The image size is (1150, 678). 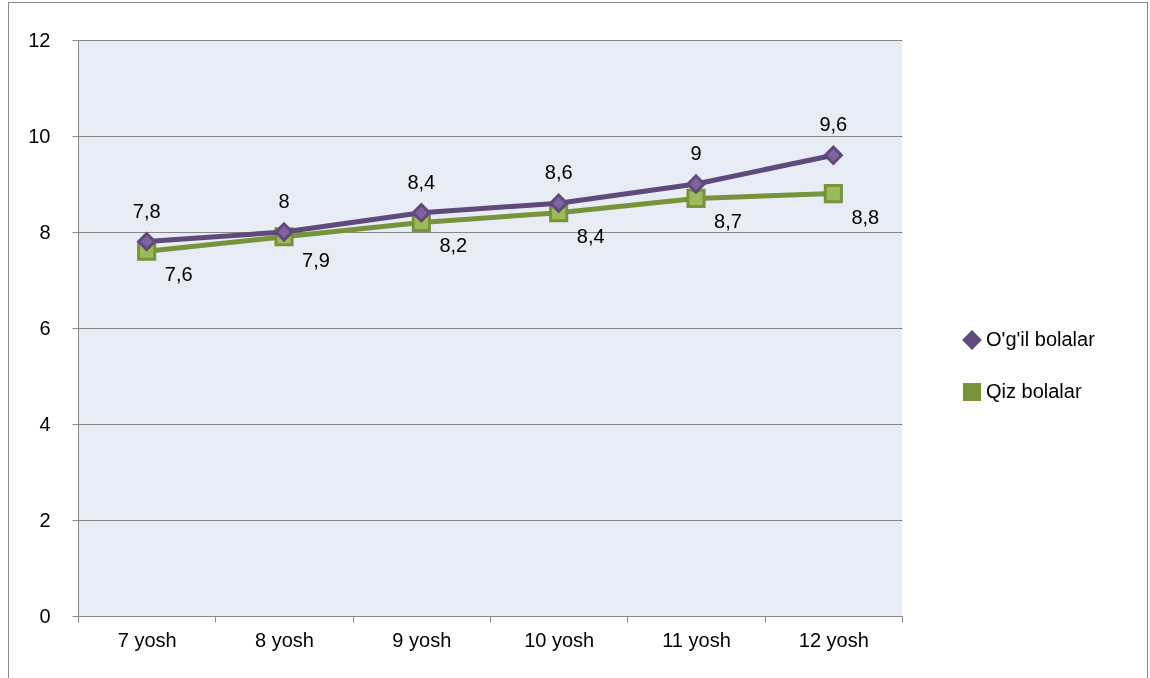 I want to click on x-tick-label: 7 yosh, so click(x=147, y=639).